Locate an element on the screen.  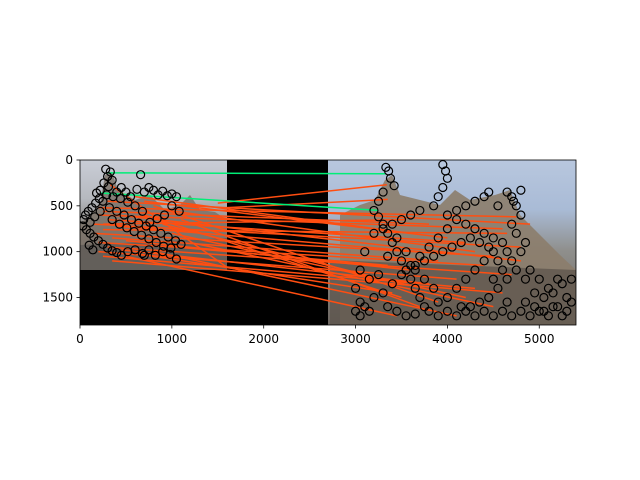
keypoints-left is located at coordinates (133, 214).